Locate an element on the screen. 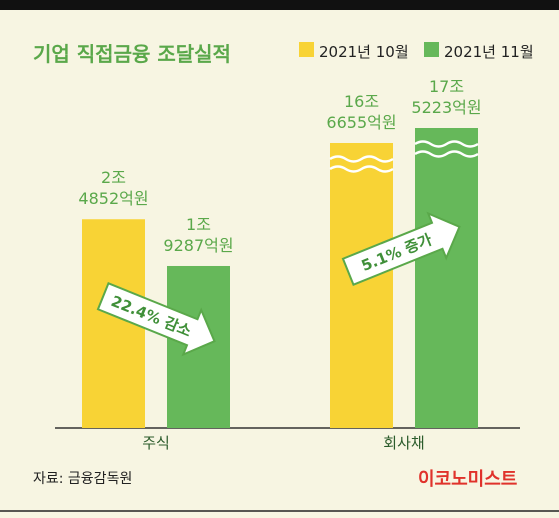  data-label: 2조 4852억원 is located at coordinates (113, 188).